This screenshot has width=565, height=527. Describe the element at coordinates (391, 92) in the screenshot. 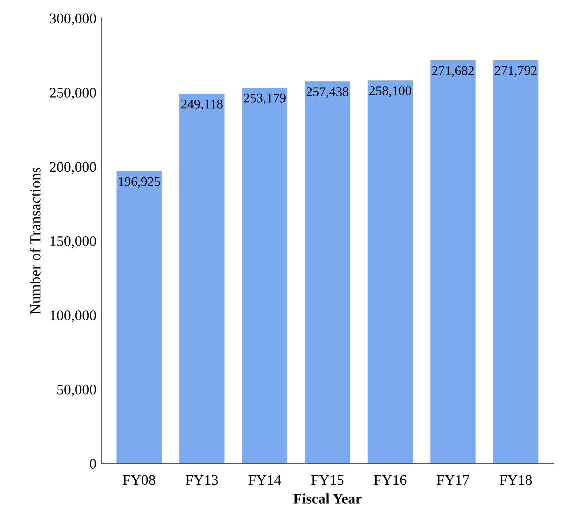

I see `data-label: 258,100` at that location.